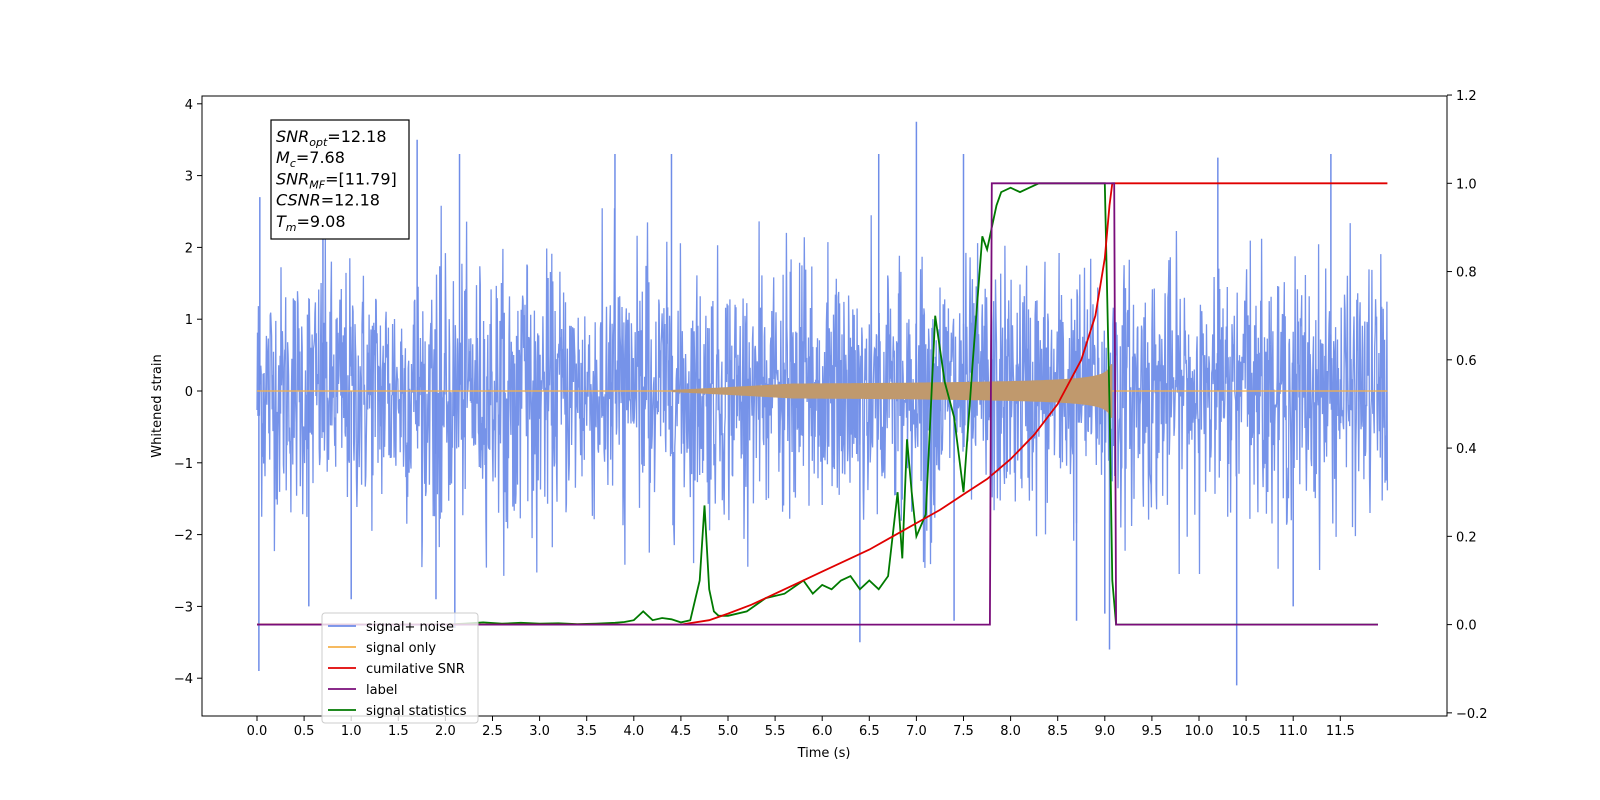  What do you see at coordinates (183, 464) in the screenshot?
I see `y-tick-label-3: −1` at bounding box center [183, 464].